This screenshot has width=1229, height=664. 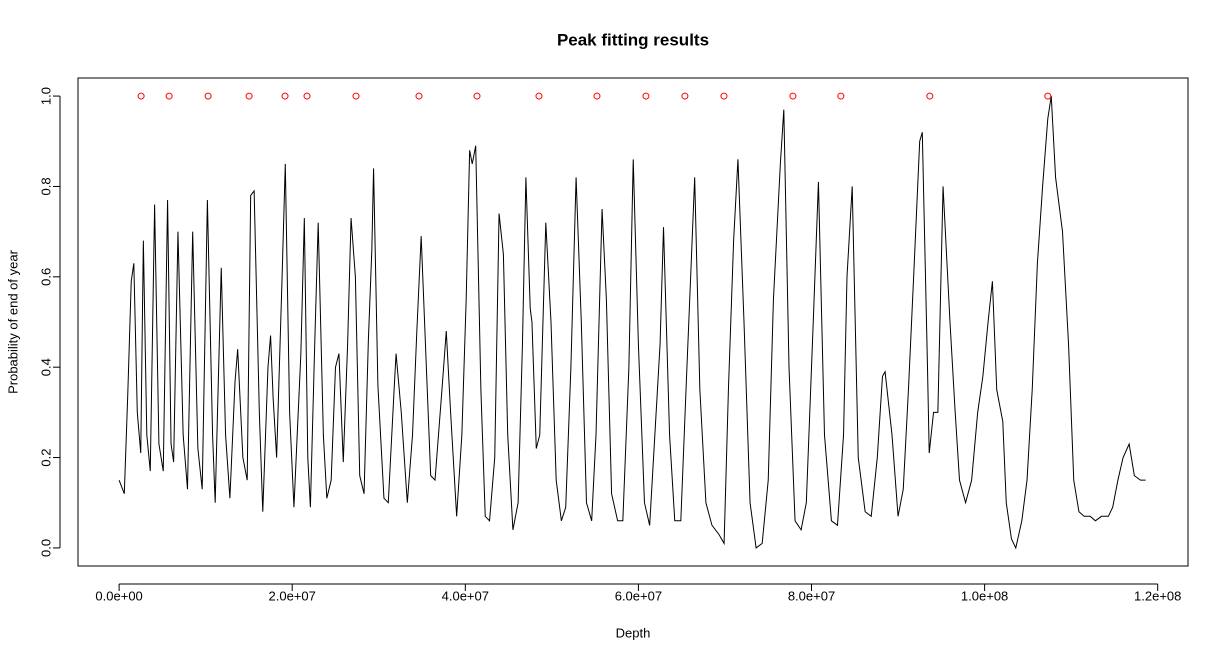 What do you see at coordinates (45, 458) in the screenshot?
I see `y-tick-label: 0.2` at bounding box center [45, 458].